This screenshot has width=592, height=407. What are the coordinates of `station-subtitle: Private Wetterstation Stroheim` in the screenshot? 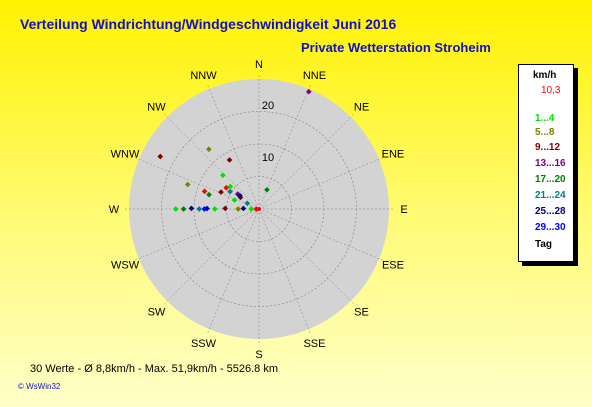 It's located at (396, 47).